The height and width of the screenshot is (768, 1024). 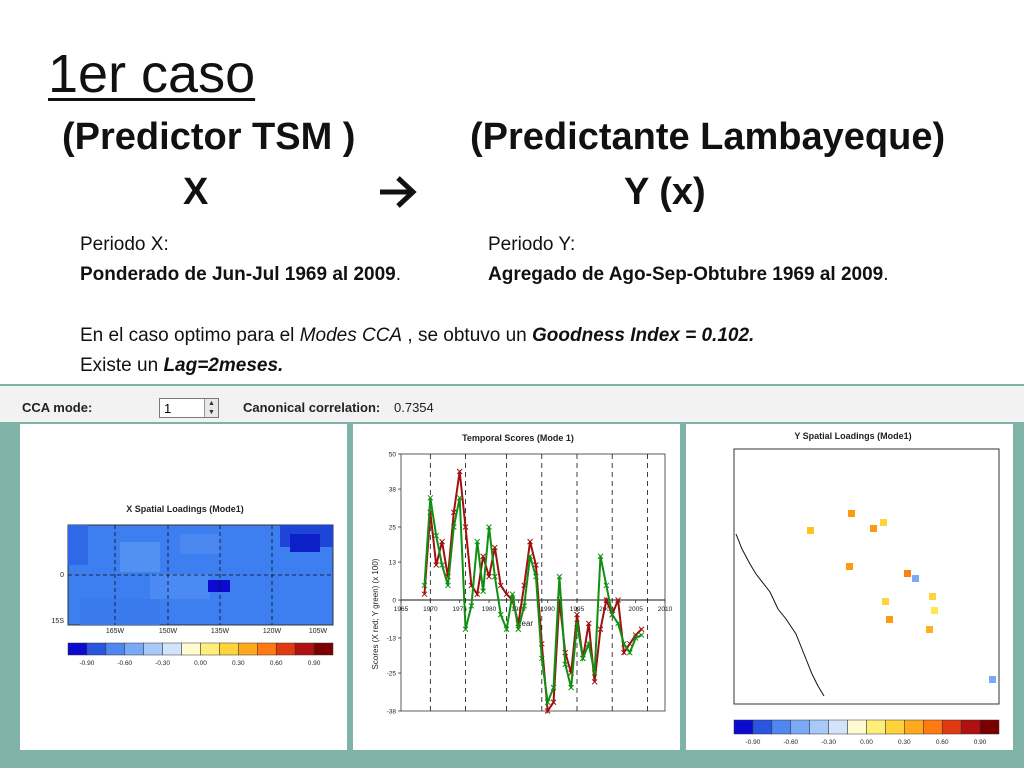 What do you see at coordinates (211, 412) in the screenshot?
I see `spin-down-icon: ▼` at bounding box center [211, 412].